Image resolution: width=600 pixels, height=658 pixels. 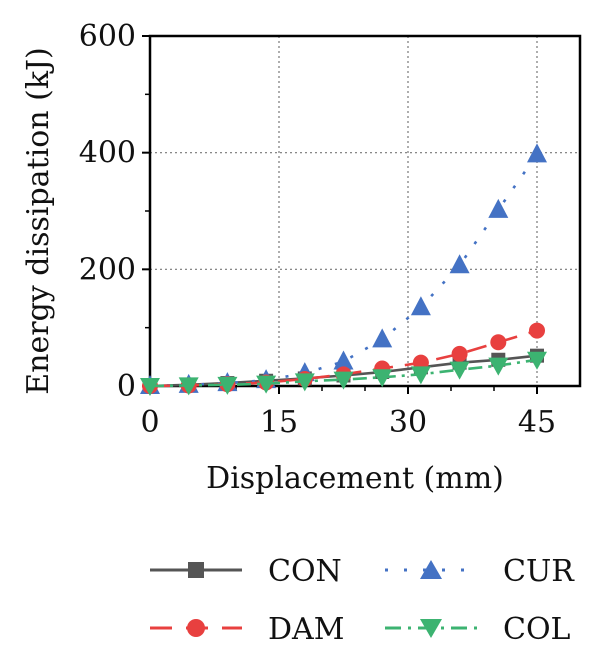 What do you see at coordinates (408, 422) in the screenshot?
I see `x-tick-label: 30` at bounding box center [408, 422].